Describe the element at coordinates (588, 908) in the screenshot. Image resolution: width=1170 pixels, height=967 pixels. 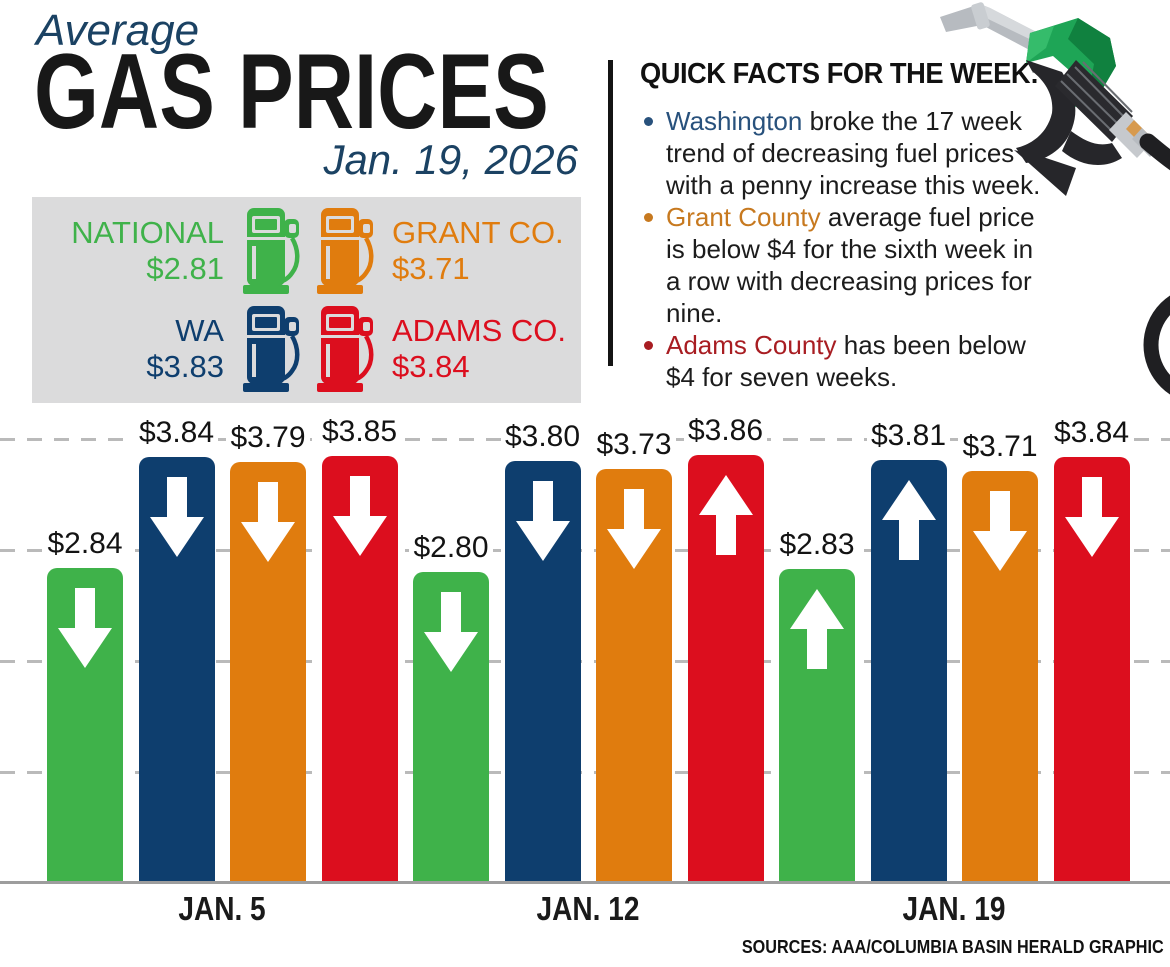
I see `x-axis-label: JAN. 12` at that location.